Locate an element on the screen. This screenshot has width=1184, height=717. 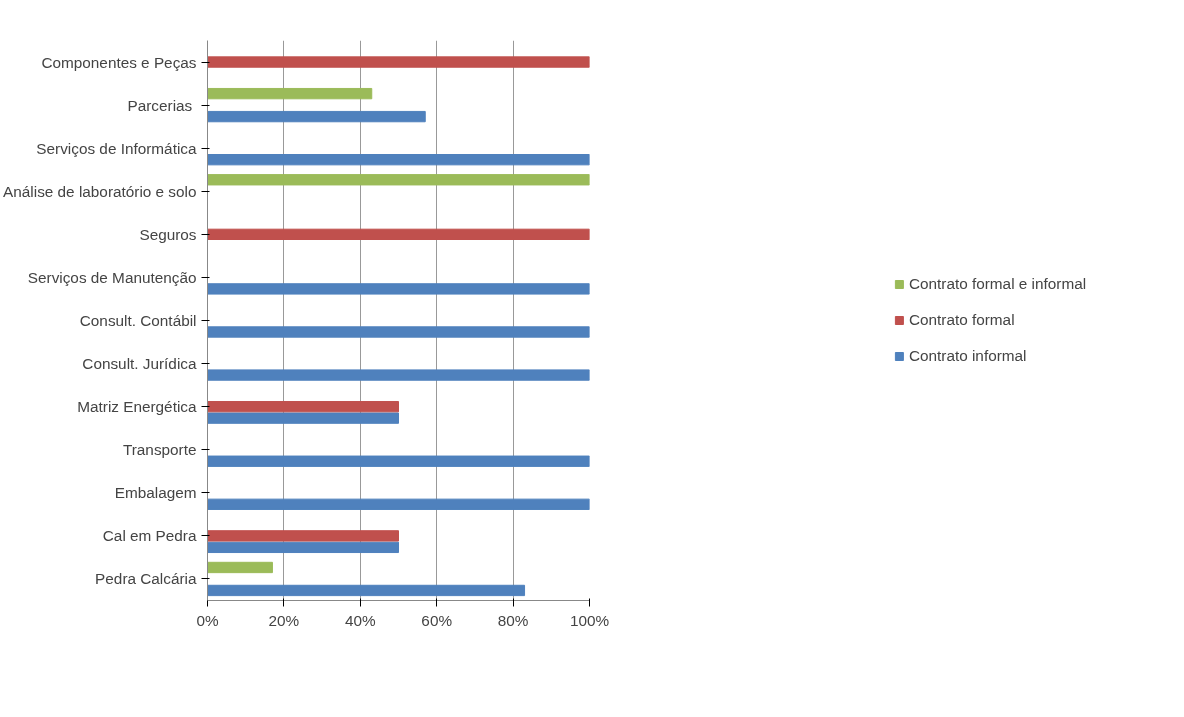
x-tick-label: 0% is located at coordinates (207, 620).